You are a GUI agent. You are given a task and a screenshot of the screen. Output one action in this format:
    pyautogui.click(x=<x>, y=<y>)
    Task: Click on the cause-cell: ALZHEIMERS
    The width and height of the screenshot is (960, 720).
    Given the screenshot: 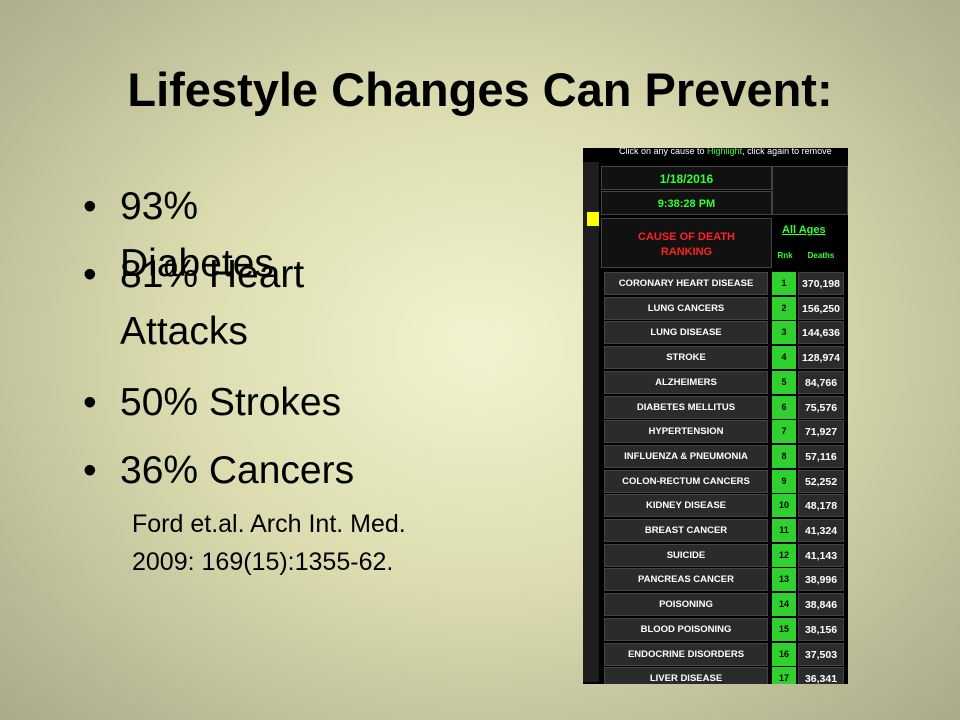 What is the action you would take?
    pyautogui.click(x=686, y=382)
    